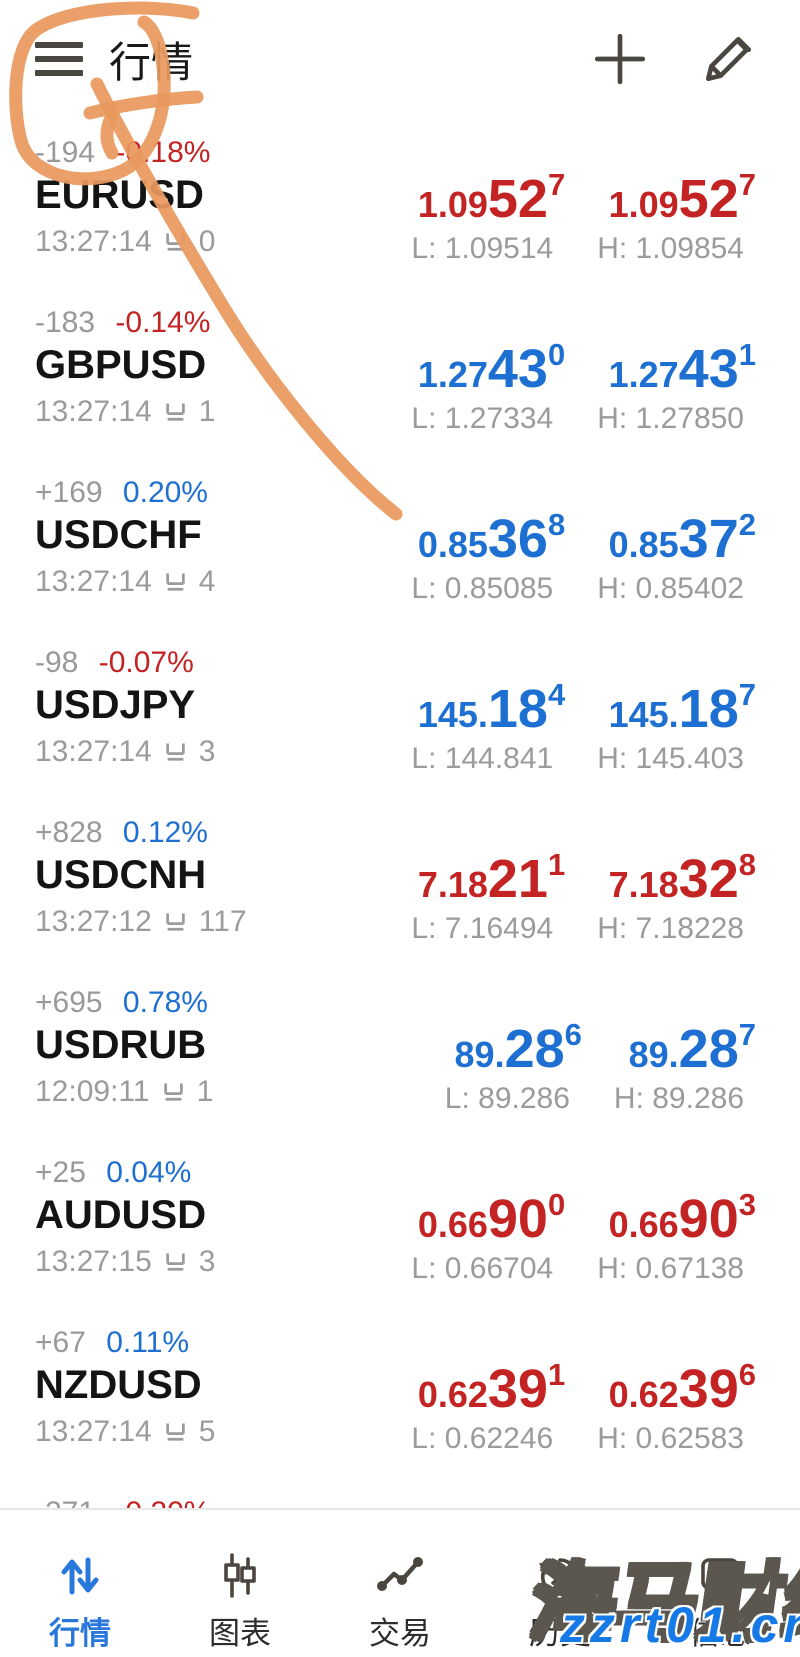 Image resolution: width=800 pixels, height=1657 pixels. Describe the element at coordinates (670, 928) in the screenshot. I see `high-value: H: 7.18228` at that location.